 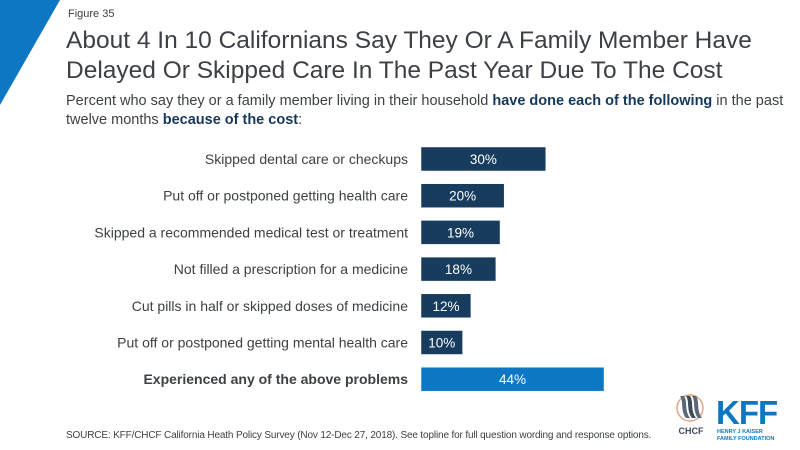 I want to click on chcf-logo-text: CHCF, so click(x=691, y=431).